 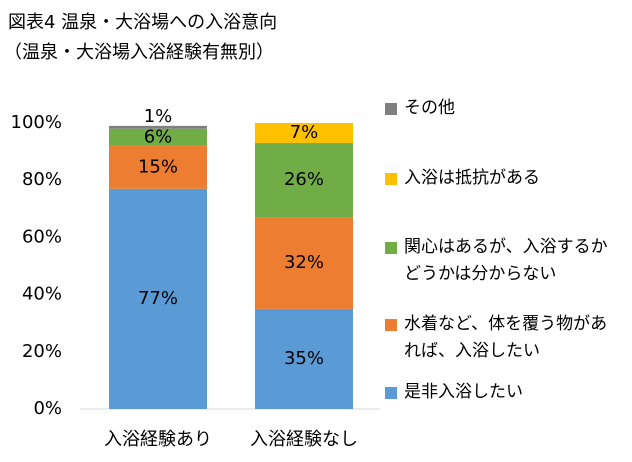 I want to click on data-label: 26%, so click(x=304, y=179).